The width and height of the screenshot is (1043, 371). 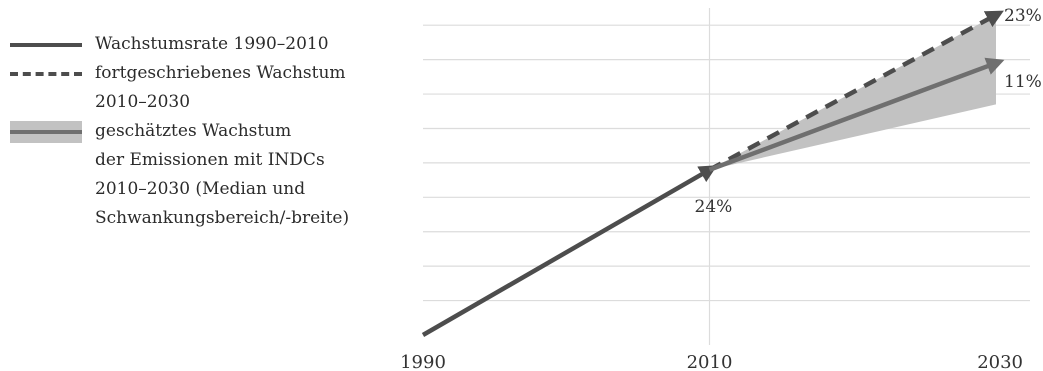 I want to click on label-23-percent: 23%, so click(x=1023, y=16).